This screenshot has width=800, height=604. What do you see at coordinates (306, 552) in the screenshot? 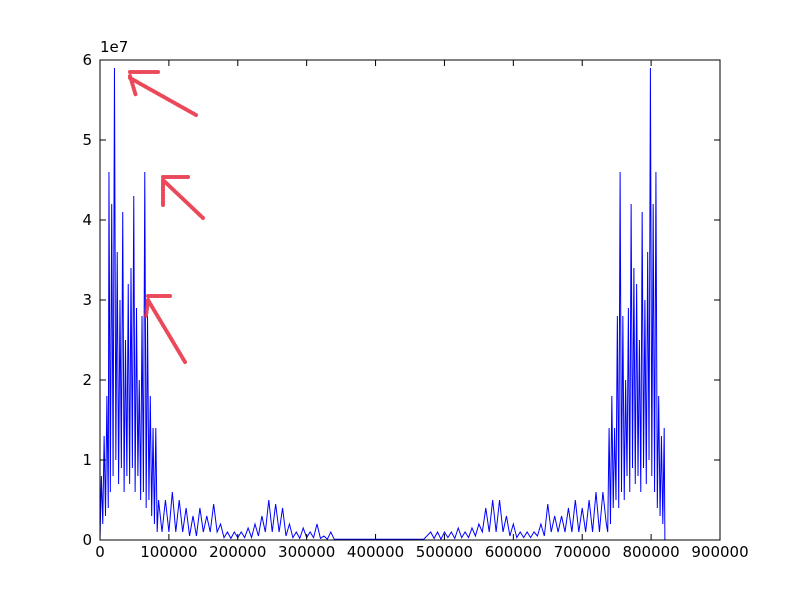
I see `x-tick-label: 300000` at bounding box center [306, 552].